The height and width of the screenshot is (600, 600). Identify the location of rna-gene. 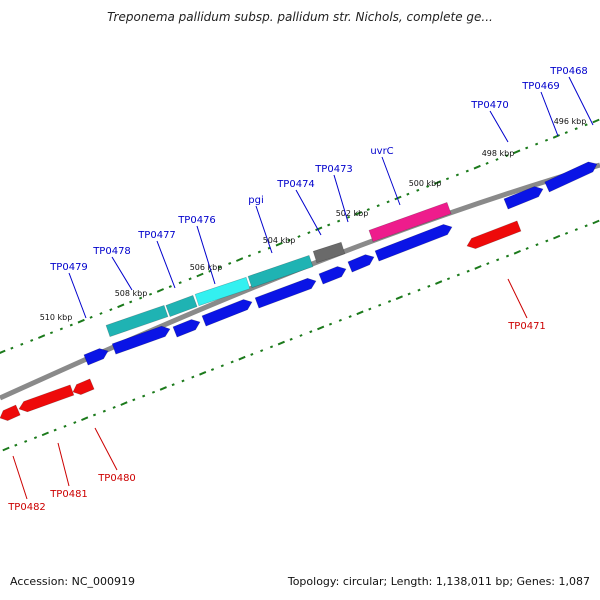
(181, 306).